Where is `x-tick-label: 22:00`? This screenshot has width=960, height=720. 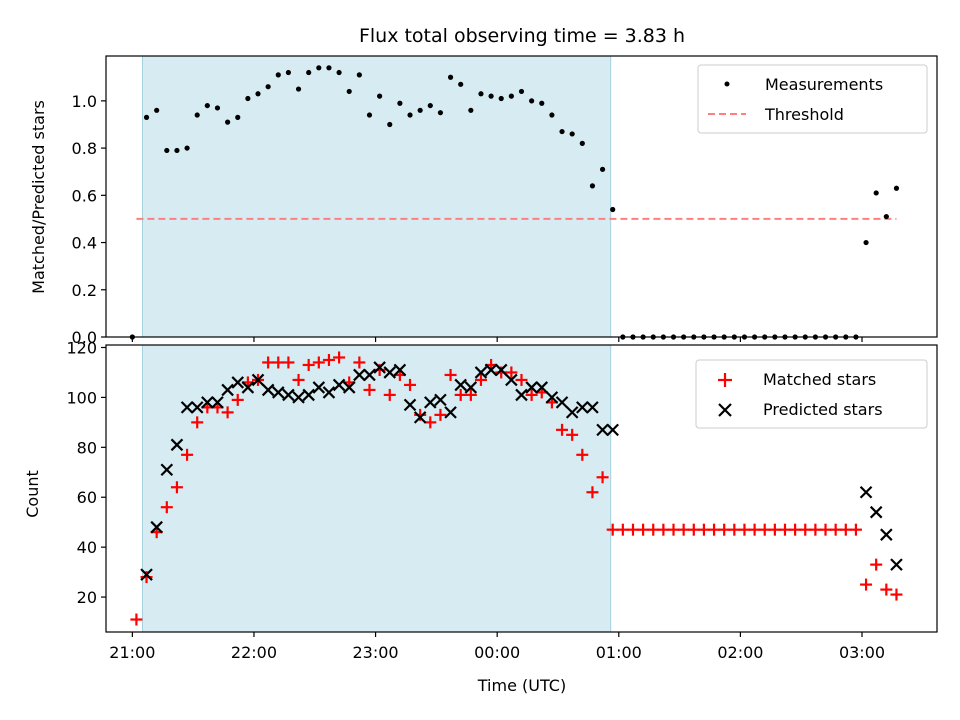 x-tick-label: 22:00 is located at coordinates (254, 652).